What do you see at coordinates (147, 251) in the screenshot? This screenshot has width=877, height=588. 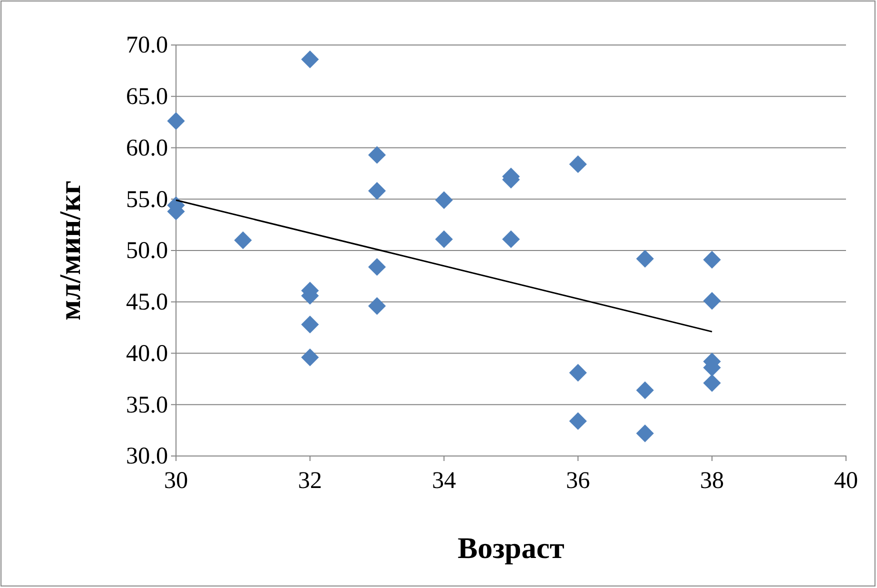 I see `y-tick-label: 50.0` at bounding box center [147, 251].